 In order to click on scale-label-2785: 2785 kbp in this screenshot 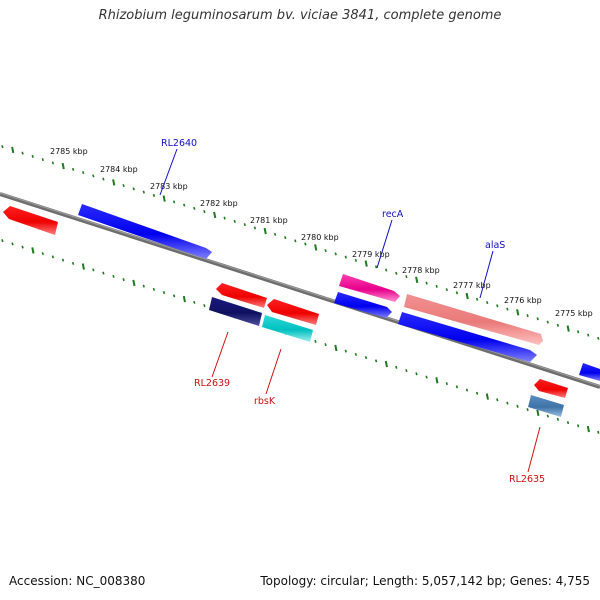, I will do `click(69, 151)`.